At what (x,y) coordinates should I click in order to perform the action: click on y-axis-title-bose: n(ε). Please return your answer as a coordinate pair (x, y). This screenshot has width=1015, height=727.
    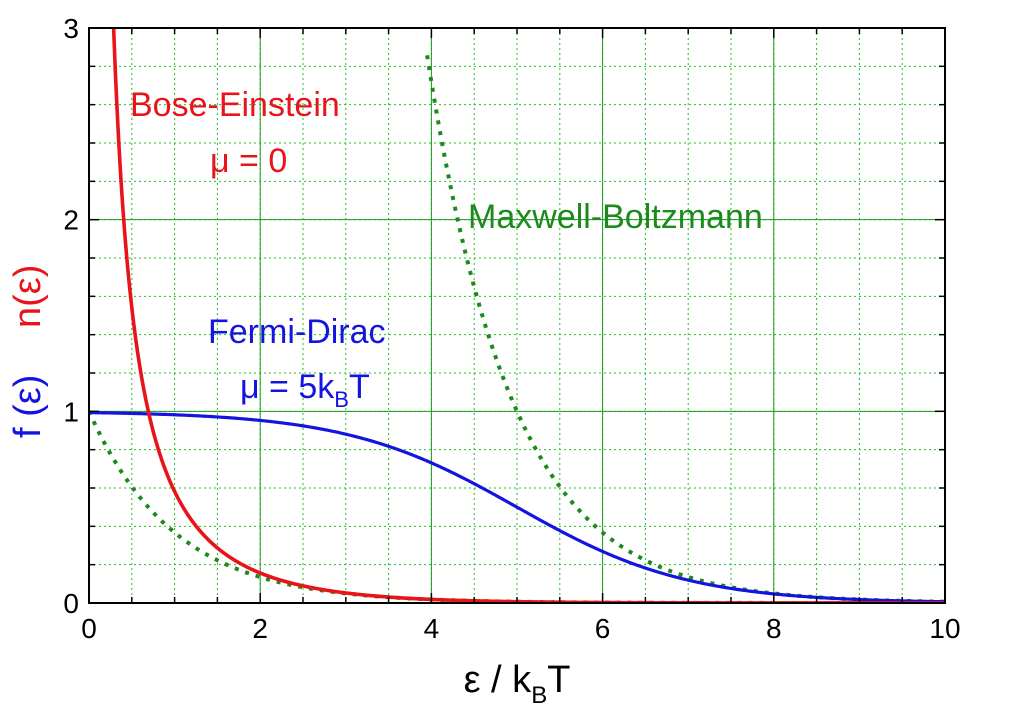
    Looking at the image, I should click on (28, 296).